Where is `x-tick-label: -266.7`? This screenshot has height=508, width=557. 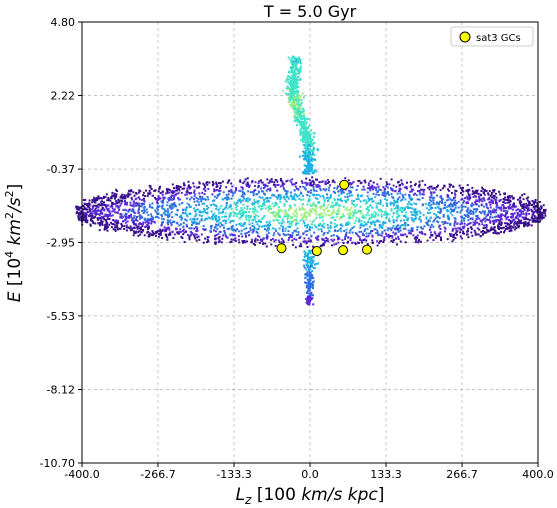 x-tick-label: -266.7 is located at coordinates (157, 474).